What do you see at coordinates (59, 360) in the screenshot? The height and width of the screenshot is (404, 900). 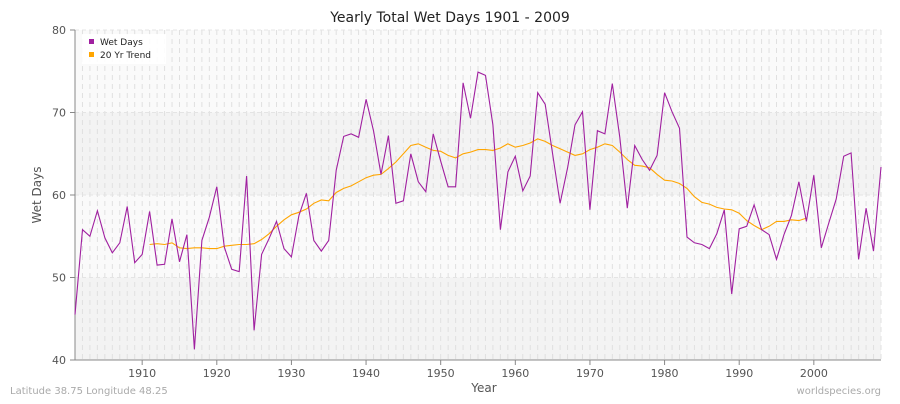 I see `y-tick-label: 40` at bounding box center [59, 360].